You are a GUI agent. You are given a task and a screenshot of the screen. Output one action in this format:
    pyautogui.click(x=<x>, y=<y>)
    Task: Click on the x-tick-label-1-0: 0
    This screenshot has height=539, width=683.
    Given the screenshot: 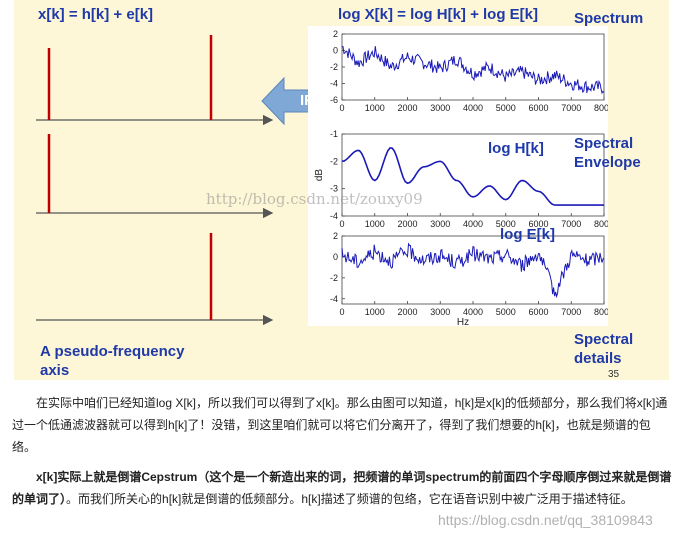 What is the action you would take?
    pyautogui.click(x=341, y=108)
    